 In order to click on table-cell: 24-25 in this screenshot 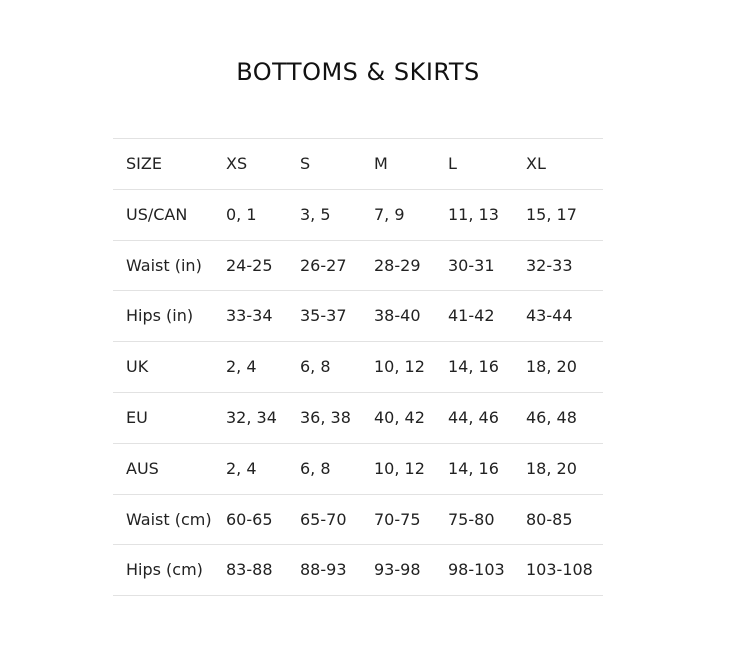, I will do `click(249, 265)`.